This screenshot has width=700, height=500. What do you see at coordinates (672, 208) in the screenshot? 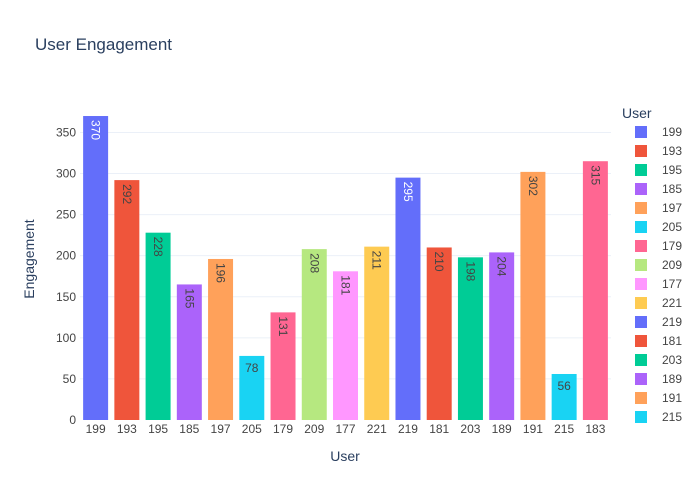
I see `legend-label: 197` at bounding box center [672, 208].